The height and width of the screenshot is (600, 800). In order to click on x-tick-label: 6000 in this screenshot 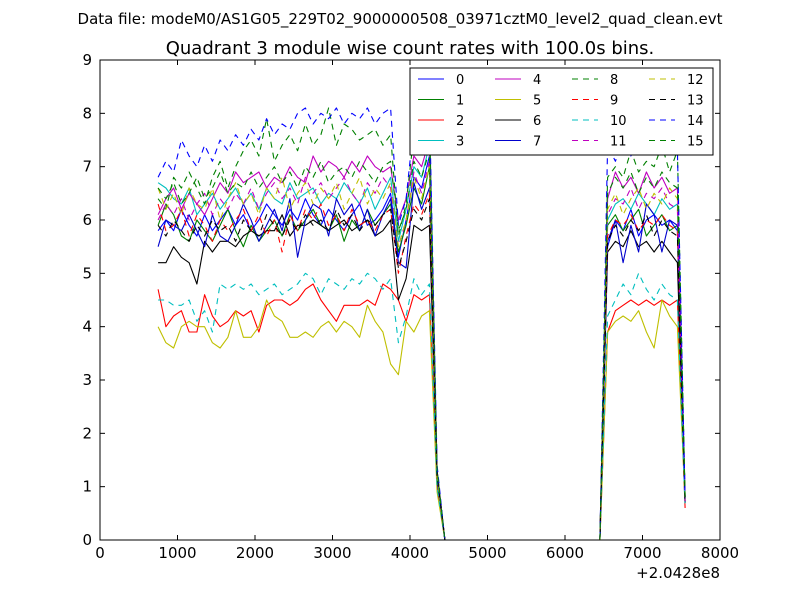, I will do `click(565, 553)`.